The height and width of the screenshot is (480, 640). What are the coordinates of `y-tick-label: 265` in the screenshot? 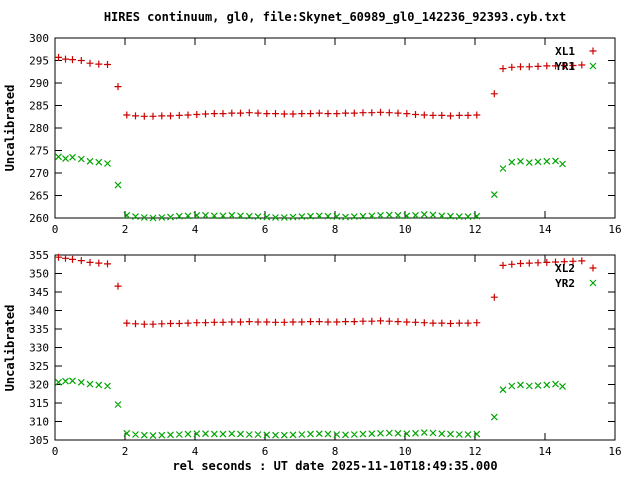 It's located at (39, 196).